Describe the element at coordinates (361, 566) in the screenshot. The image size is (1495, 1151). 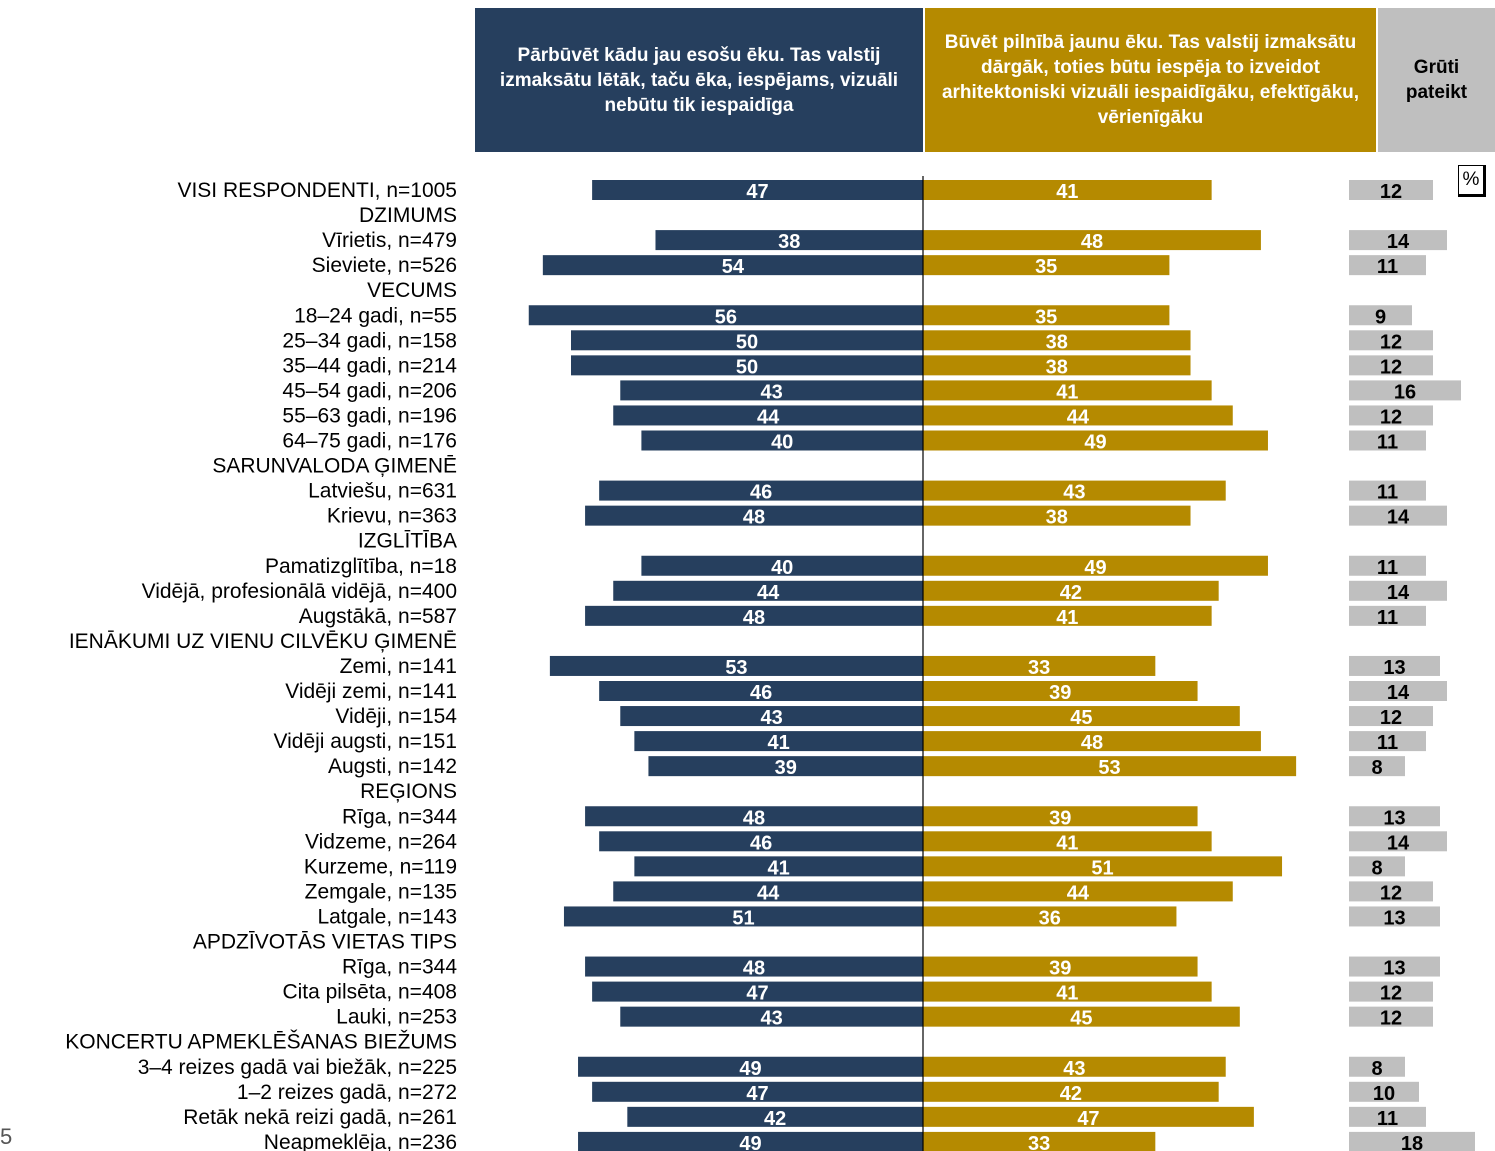
I see `row-label: Pamatizglītība, n=18` at that location.